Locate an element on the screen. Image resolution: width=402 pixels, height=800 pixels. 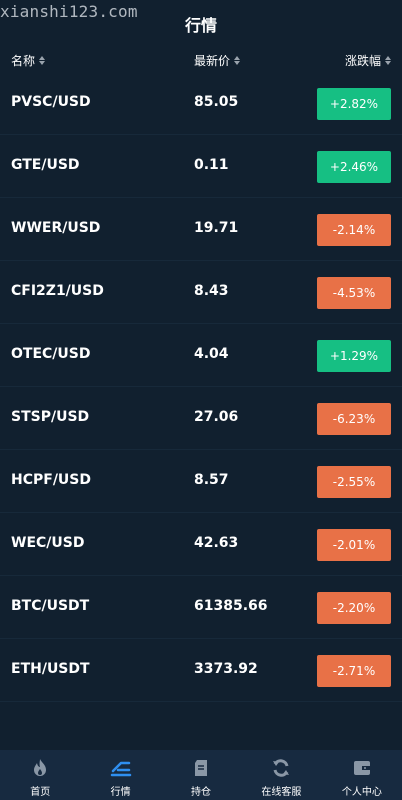
change-badge: -2.20% is located at coordinates (354, 608).